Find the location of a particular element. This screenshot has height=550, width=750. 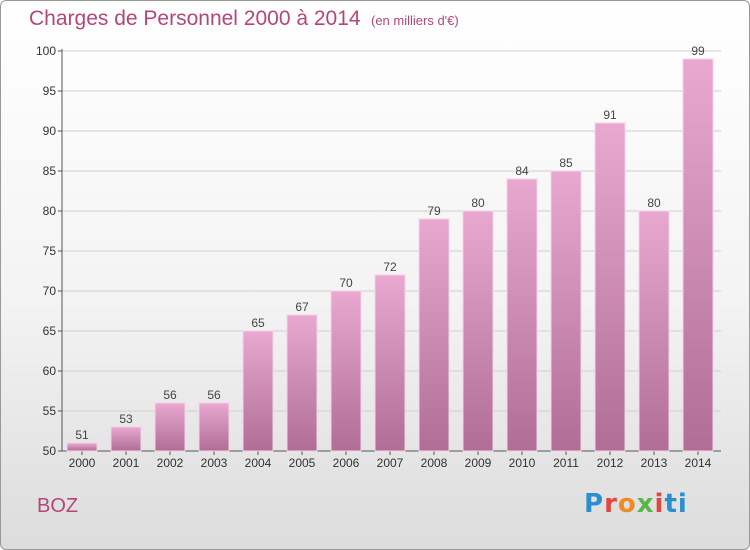

y-tick-label: 50 is located at coordinates (50, 451).